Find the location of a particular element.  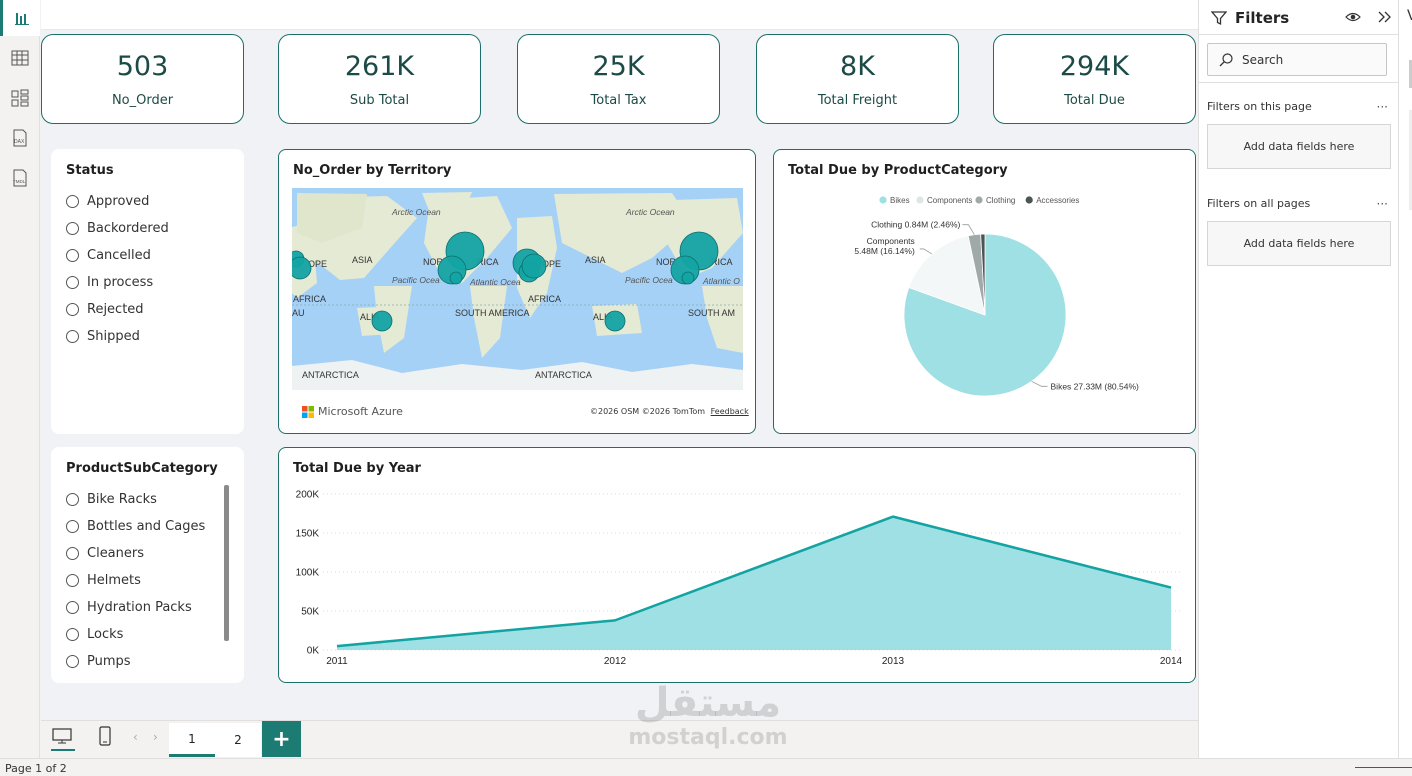

bar-chart-icon is located at coordinates (21, 19).